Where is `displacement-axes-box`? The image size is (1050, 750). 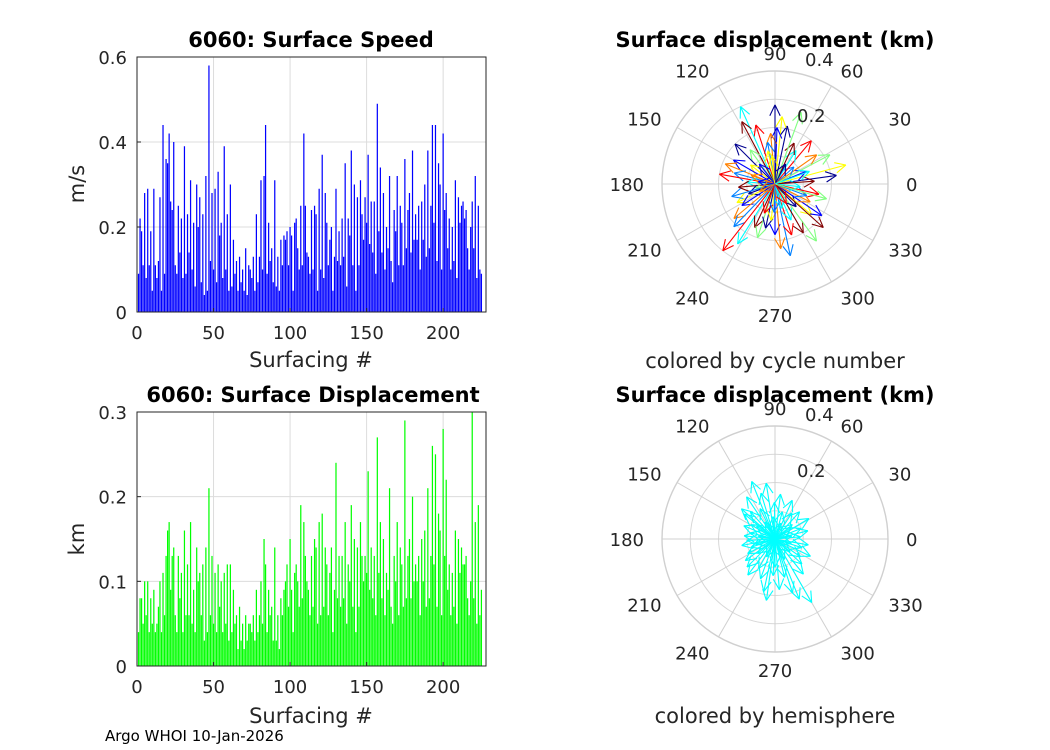
displacement-axes-box is located at coordinates (311, 539).